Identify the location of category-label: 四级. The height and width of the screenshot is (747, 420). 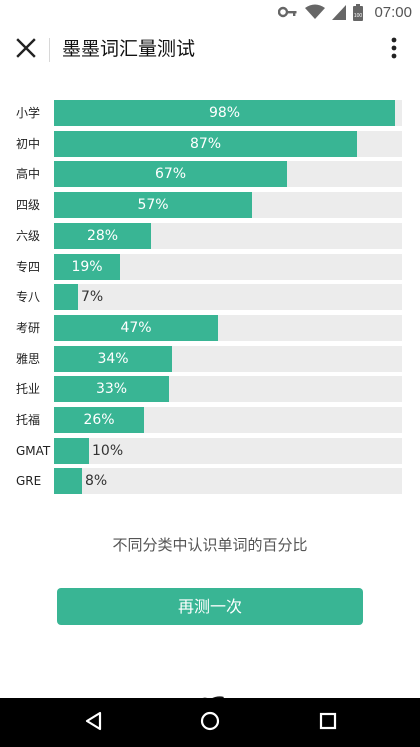
(28, 205).